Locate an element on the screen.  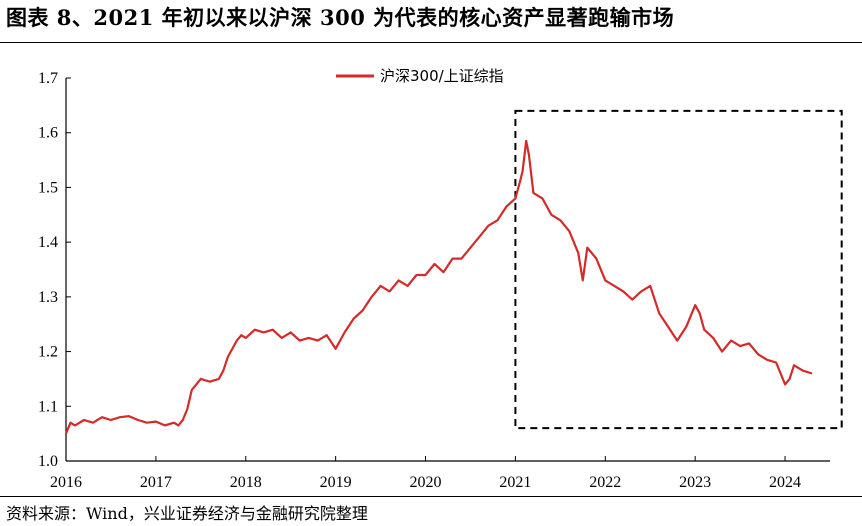
top-rule is located at coordinates (431, 42).